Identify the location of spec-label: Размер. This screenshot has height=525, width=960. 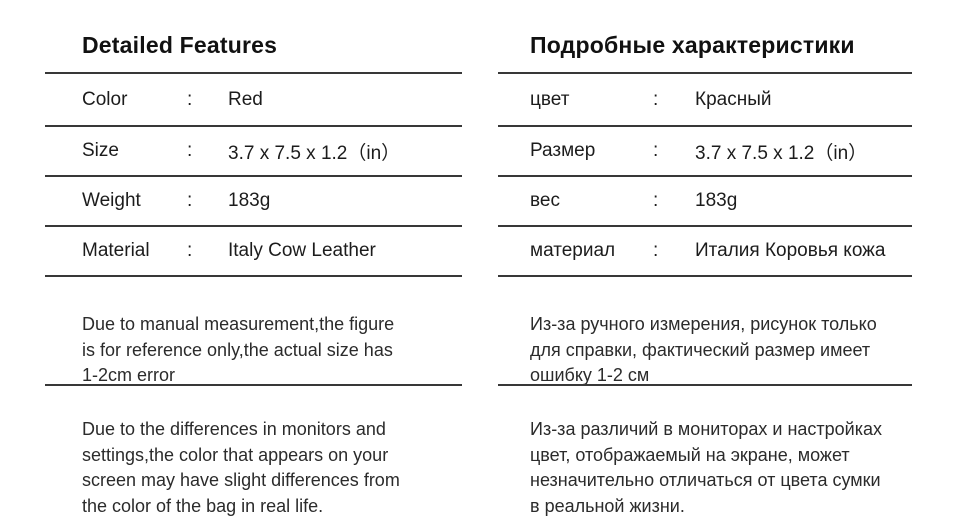
(563, 150).